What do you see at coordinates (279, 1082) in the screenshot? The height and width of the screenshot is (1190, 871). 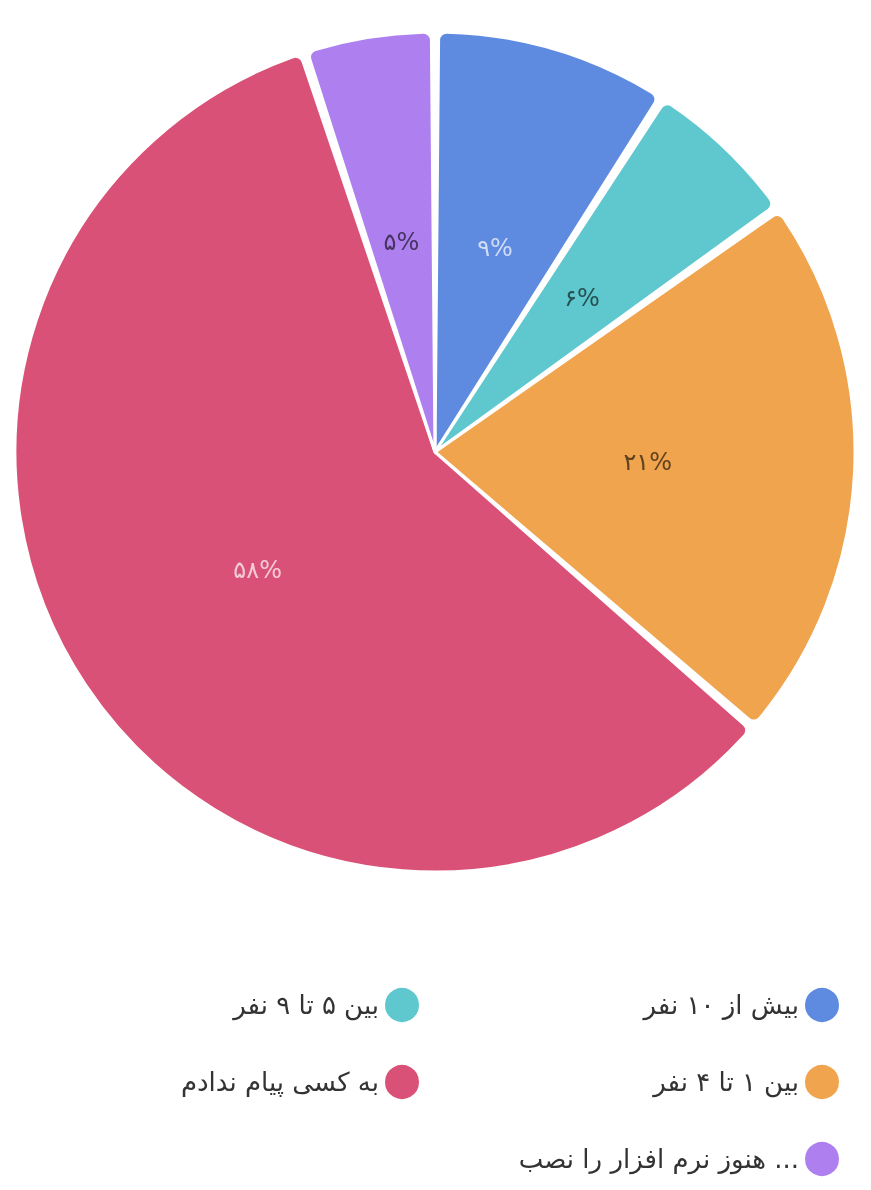 I see `legend-label: به کسی پیام ندادم` at bounding box center [279, 1082].